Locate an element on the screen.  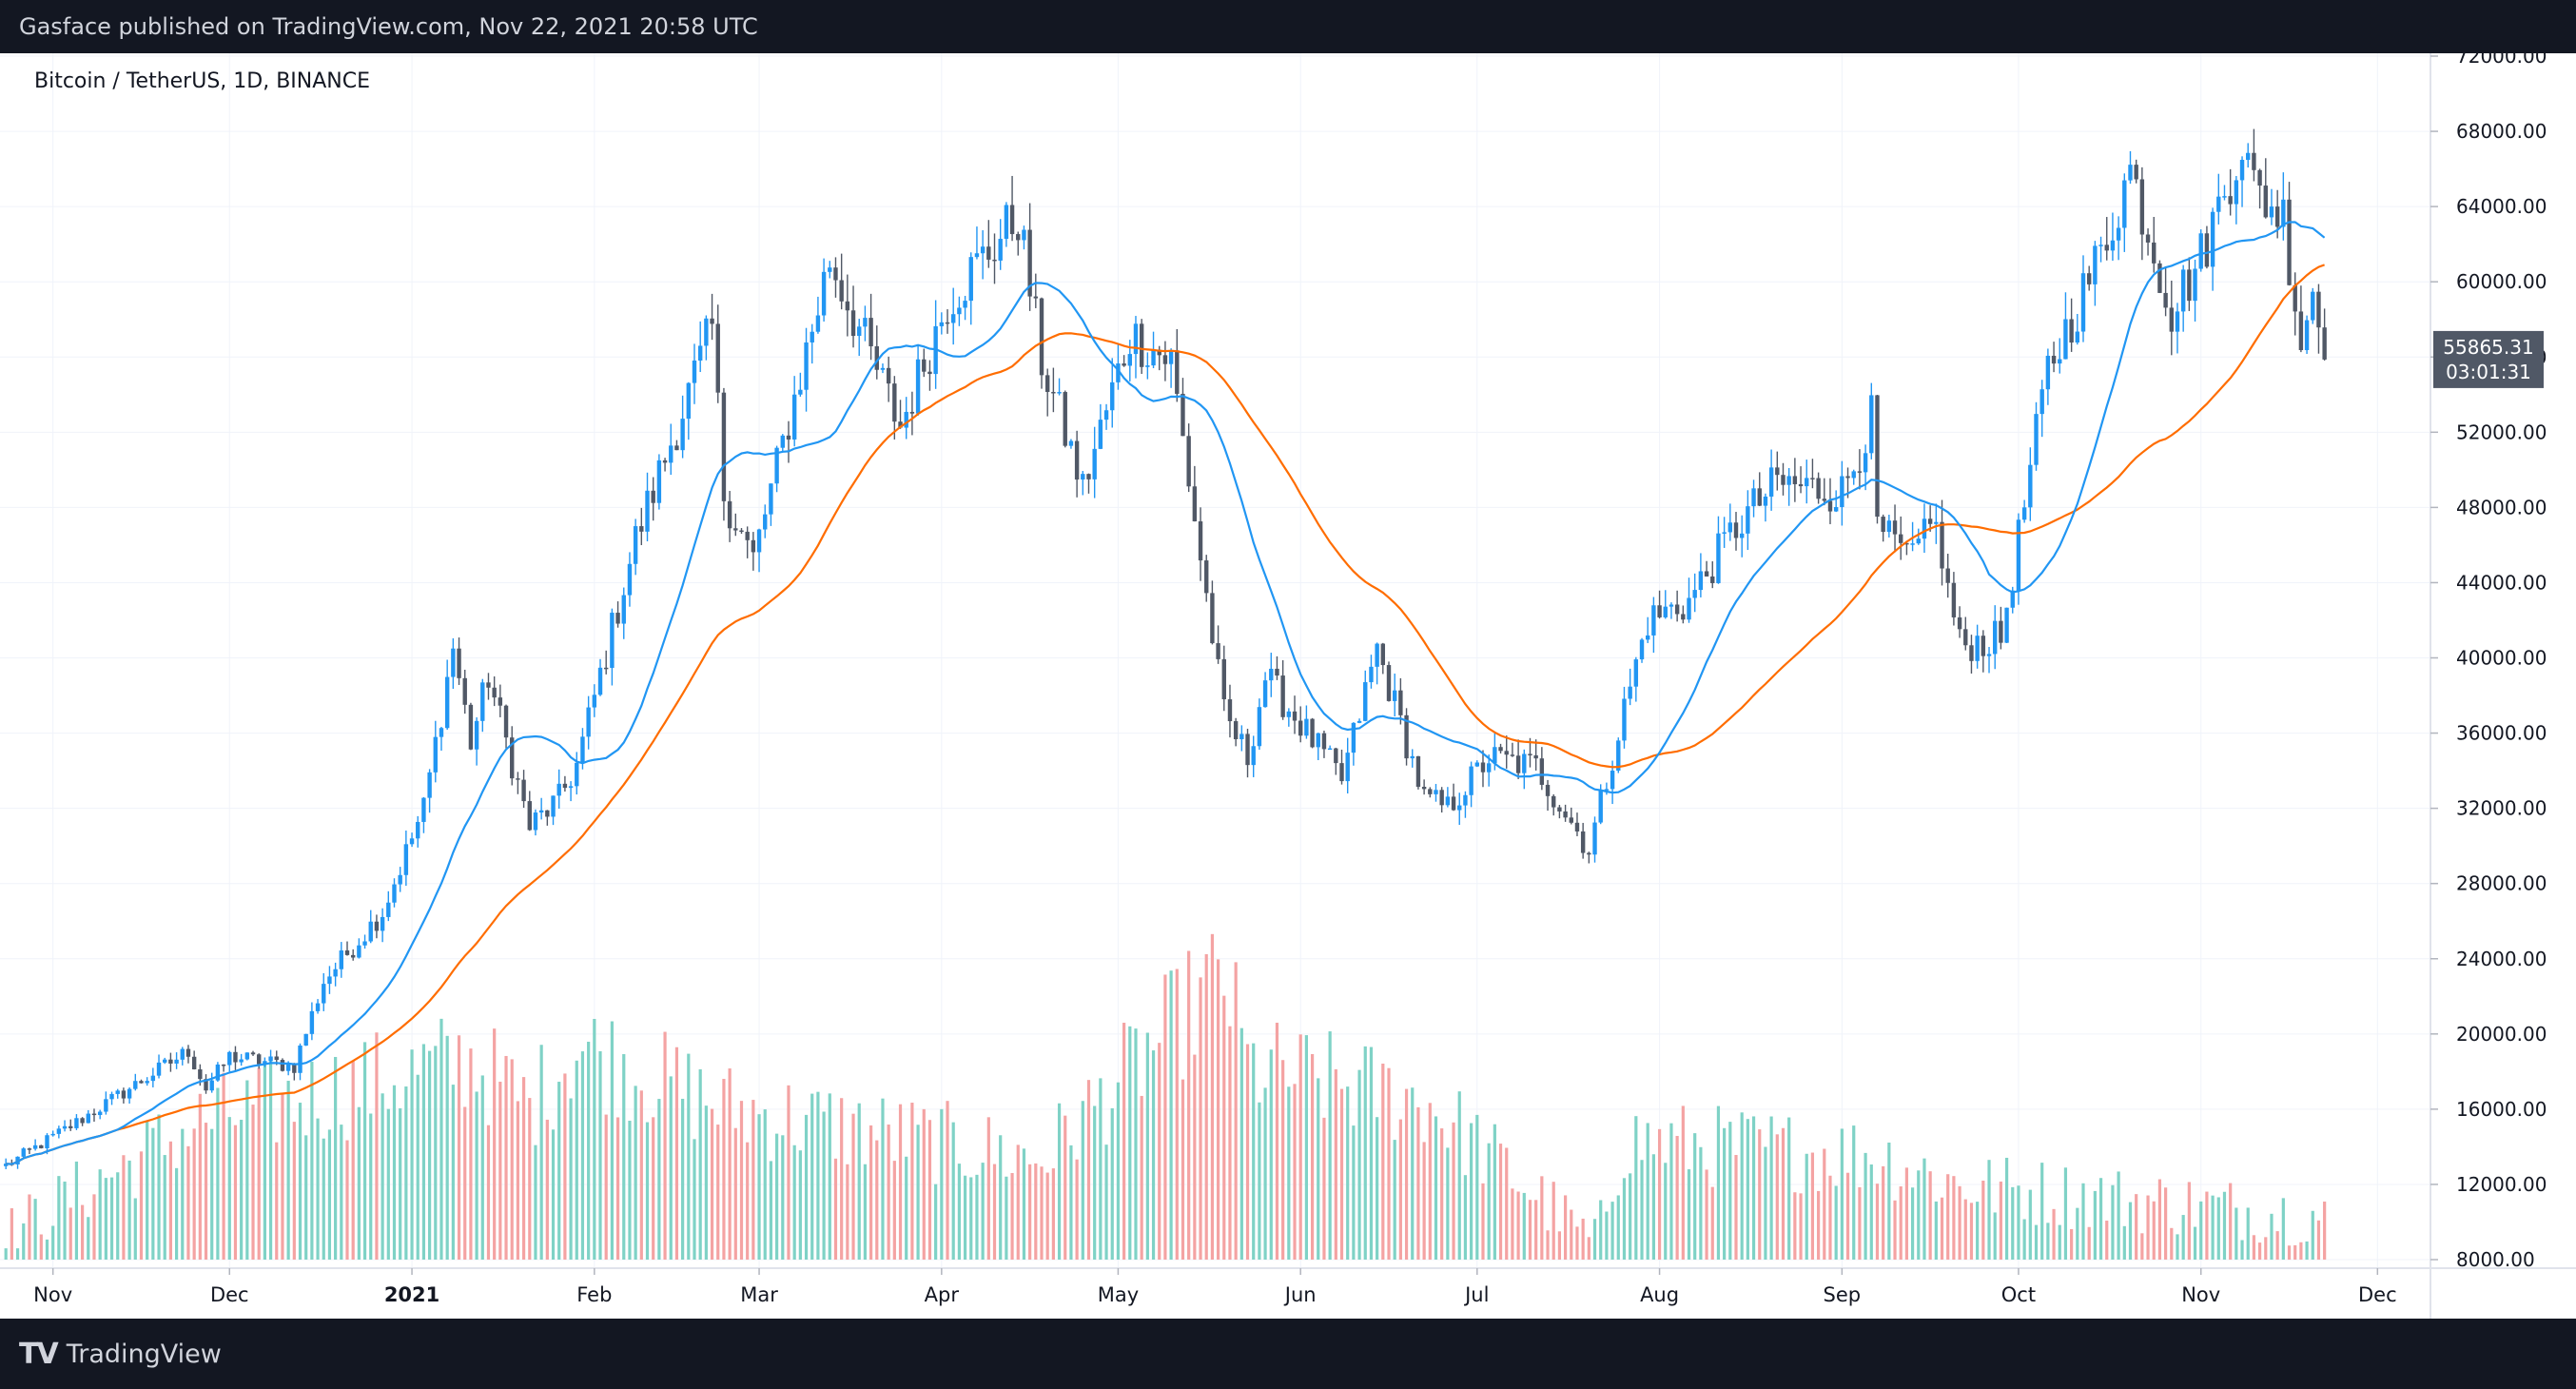
time-tick-label: Jul is located at coordinates (1476, 1294).